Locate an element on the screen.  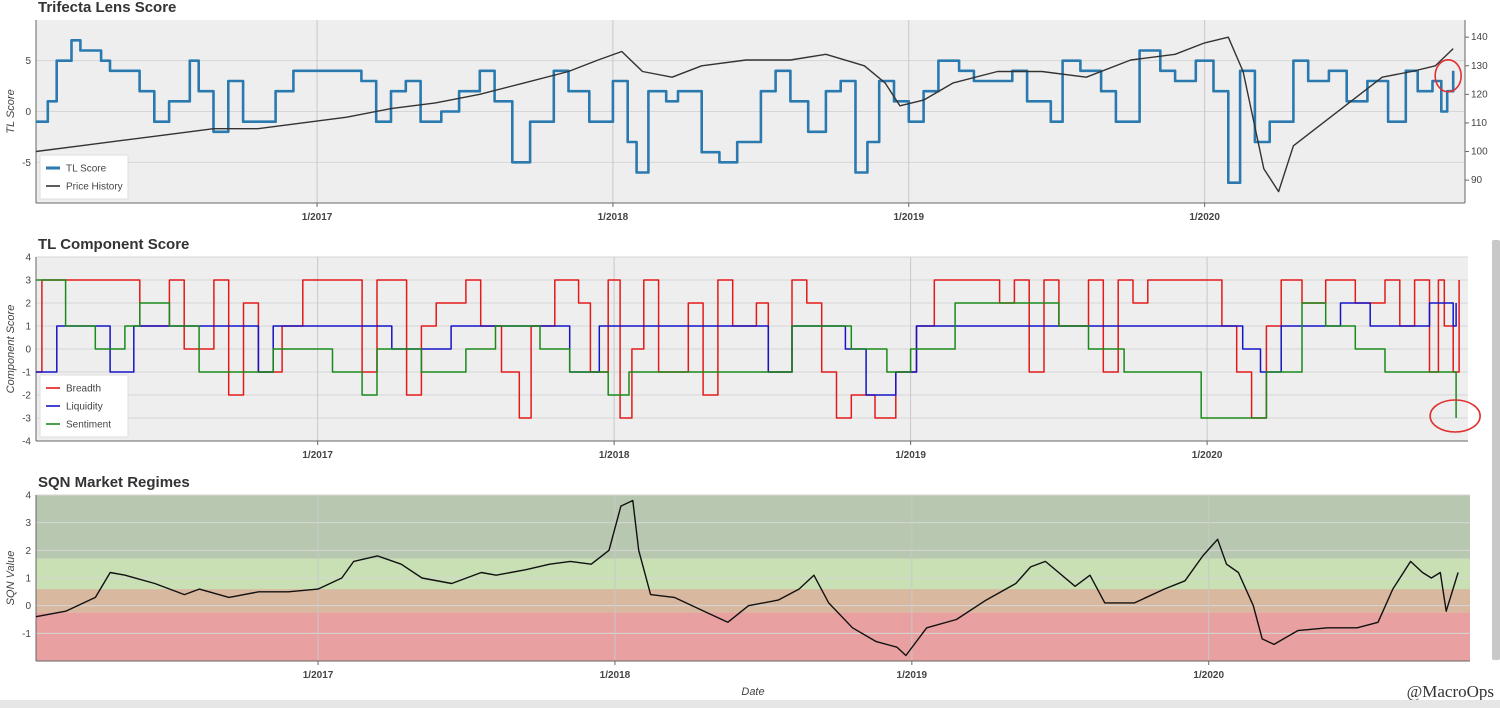
legend-entry: Liquidity is located at coordinates (84, 407).